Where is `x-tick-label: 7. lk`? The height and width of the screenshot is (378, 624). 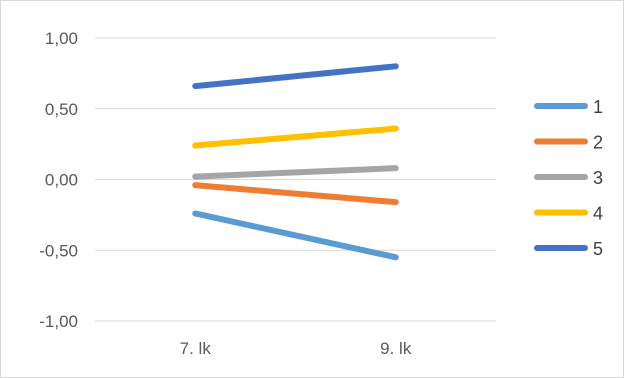
x-tick-label: 7. lk is located at coordinates (196, 348).